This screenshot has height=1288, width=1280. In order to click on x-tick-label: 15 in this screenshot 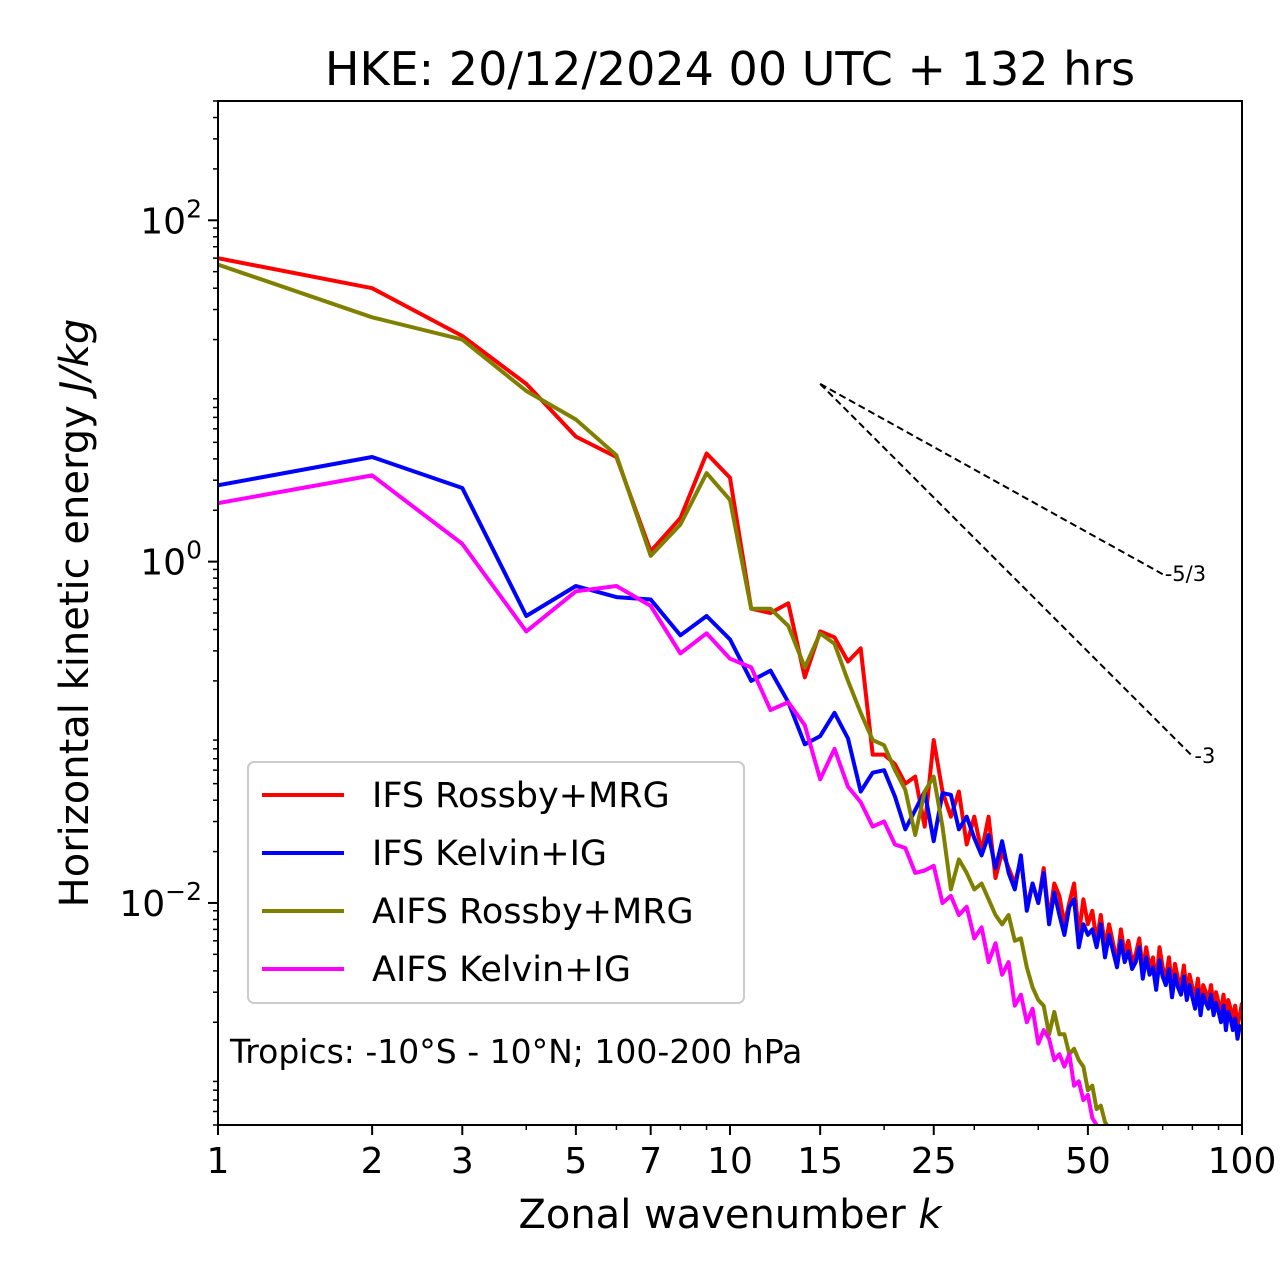, I will do `click(820, 1161)`.